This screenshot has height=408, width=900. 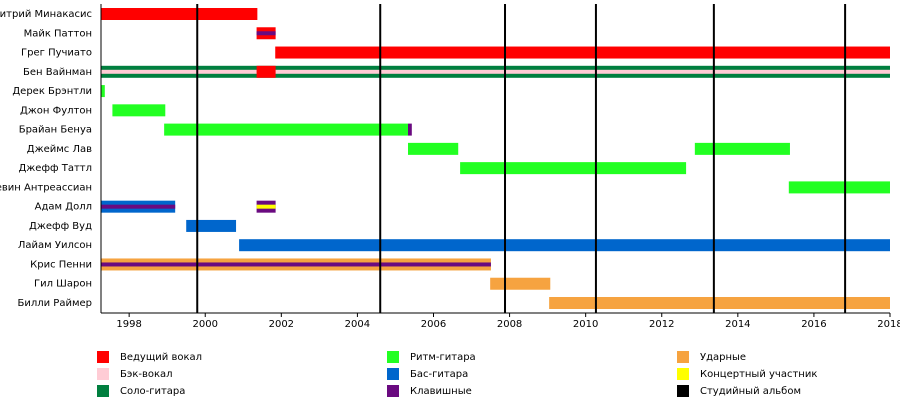 I want to click on member-name: Бен Вайнман, so click(x=57, y=72).